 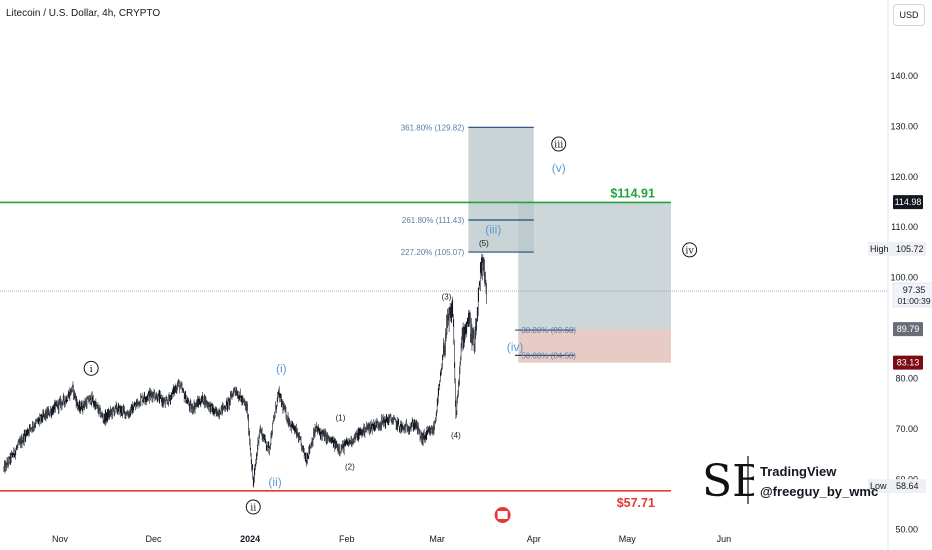 What do you see at coordinates (437, 539) in the screenshot?
I see `x-tick-label: Mar` at bounding box center [437, 539].